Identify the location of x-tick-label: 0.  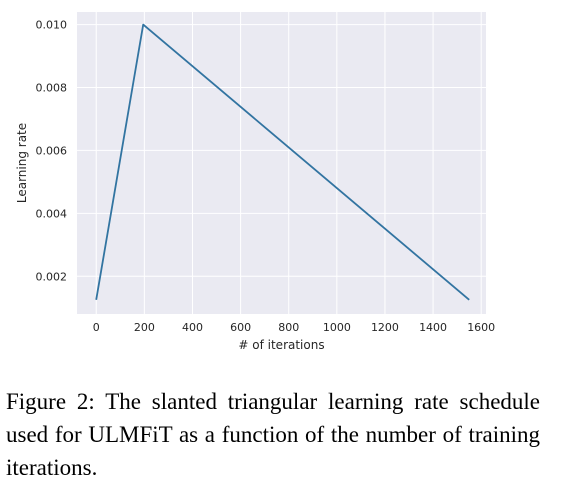
(96, 327).